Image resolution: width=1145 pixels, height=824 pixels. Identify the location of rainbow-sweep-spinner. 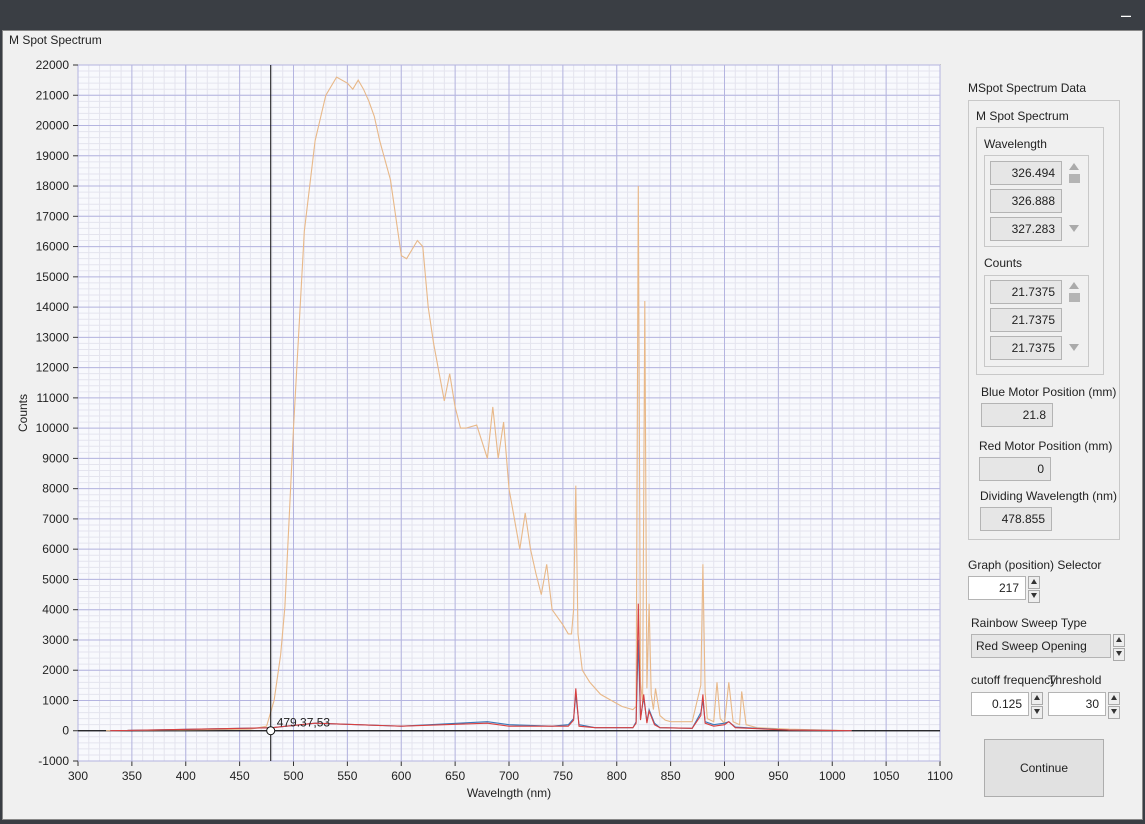
(1119, 647).